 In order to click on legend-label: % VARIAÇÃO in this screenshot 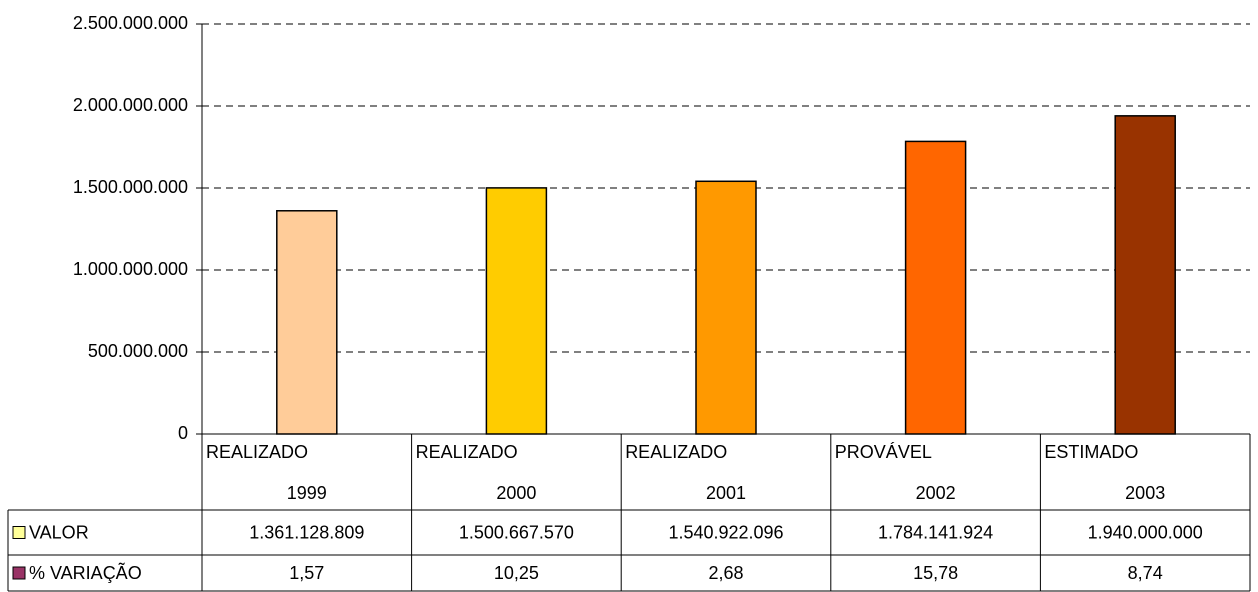, I will do `click(85, 572)`.